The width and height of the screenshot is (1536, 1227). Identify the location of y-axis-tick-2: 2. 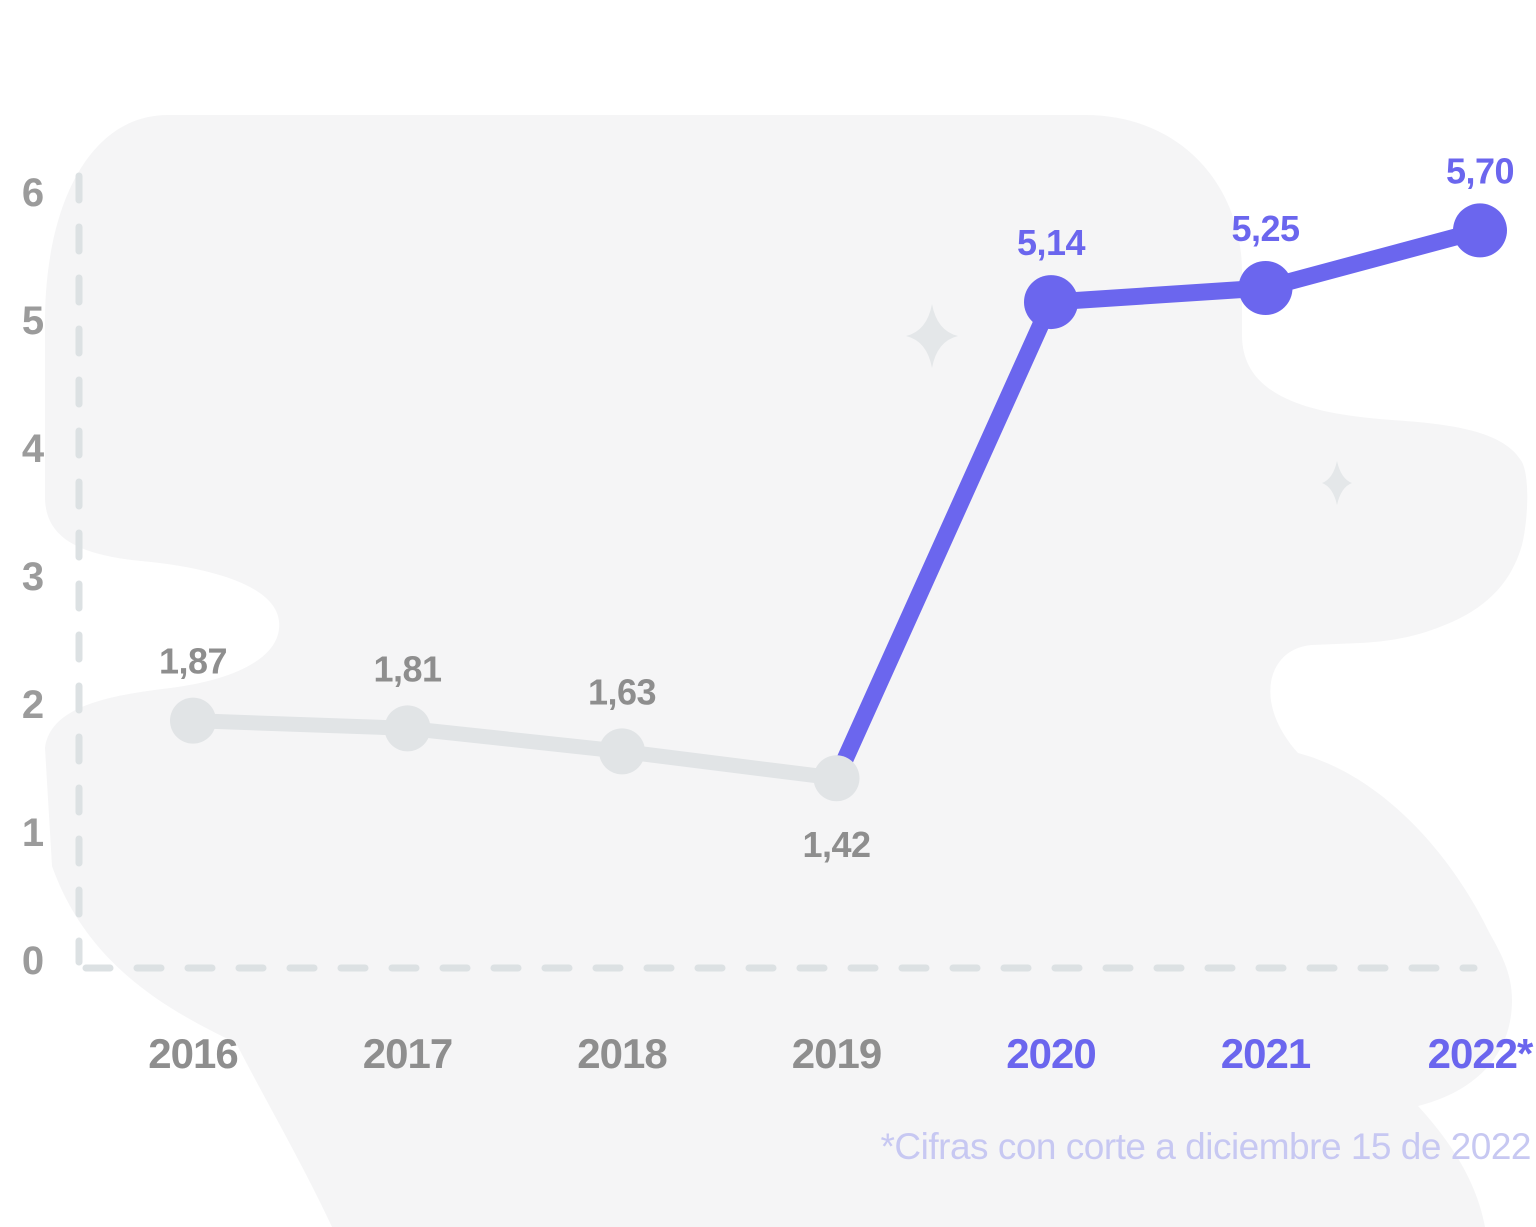
(33, 705).